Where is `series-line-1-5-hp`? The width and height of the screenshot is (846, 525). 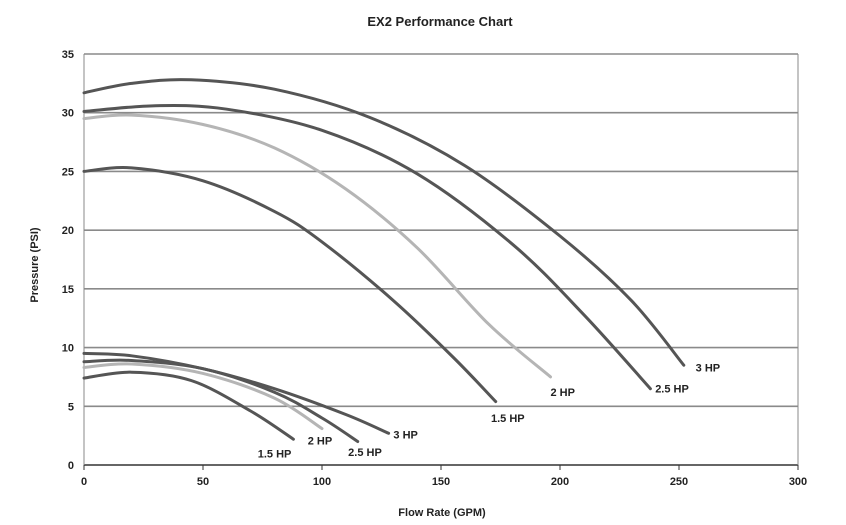
series-line-1-5-hp is located at coordinates (188, 405).